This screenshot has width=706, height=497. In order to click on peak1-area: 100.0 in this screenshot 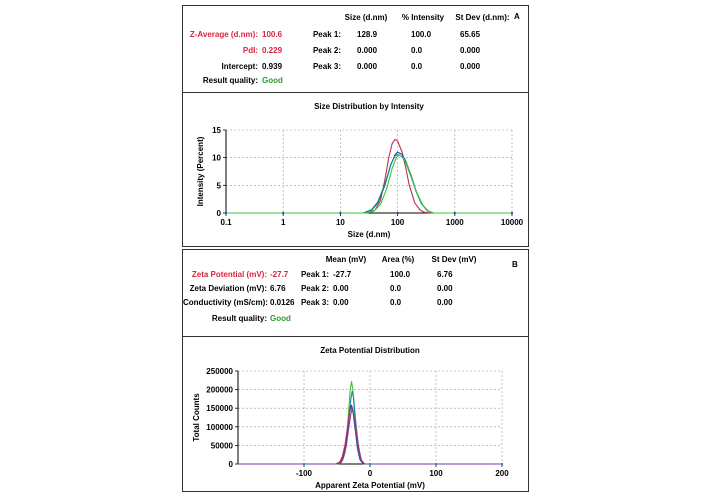, I will do `click(400, 274)`.